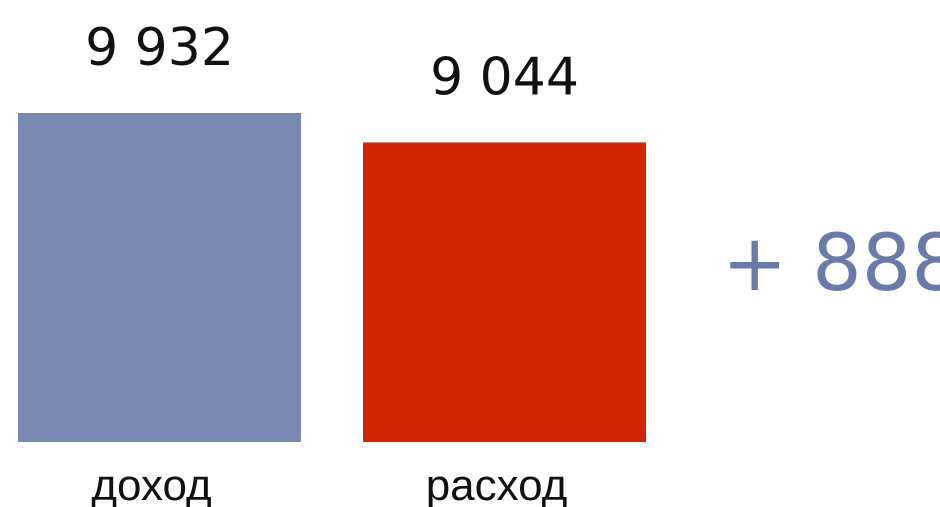  Describe the element at coordinates (329, 484) in the screenshot. I see `category-labels-group: доход расход` at that location.